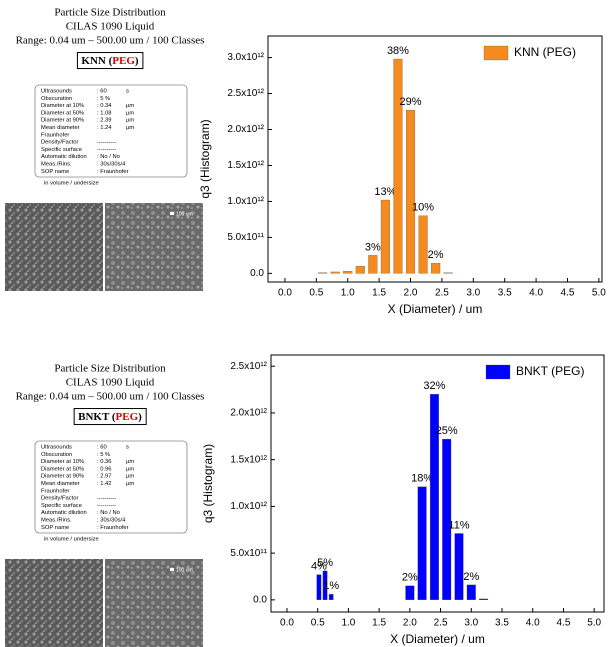  What do you see at coordinates (59, 499) in the screenshot?
I see `info-cell: Density/Factor` at bounding box center [59, 499].